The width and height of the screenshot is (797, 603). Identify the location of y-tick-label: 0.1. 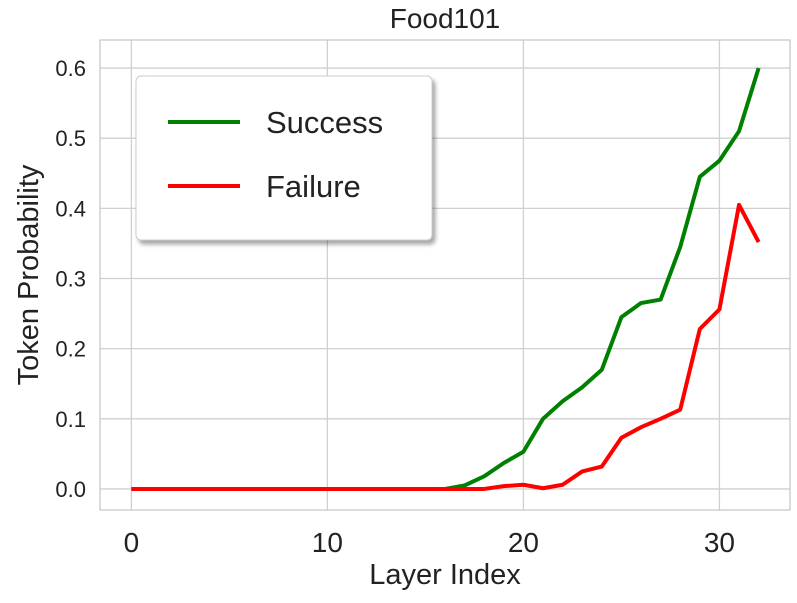
(70, 419).